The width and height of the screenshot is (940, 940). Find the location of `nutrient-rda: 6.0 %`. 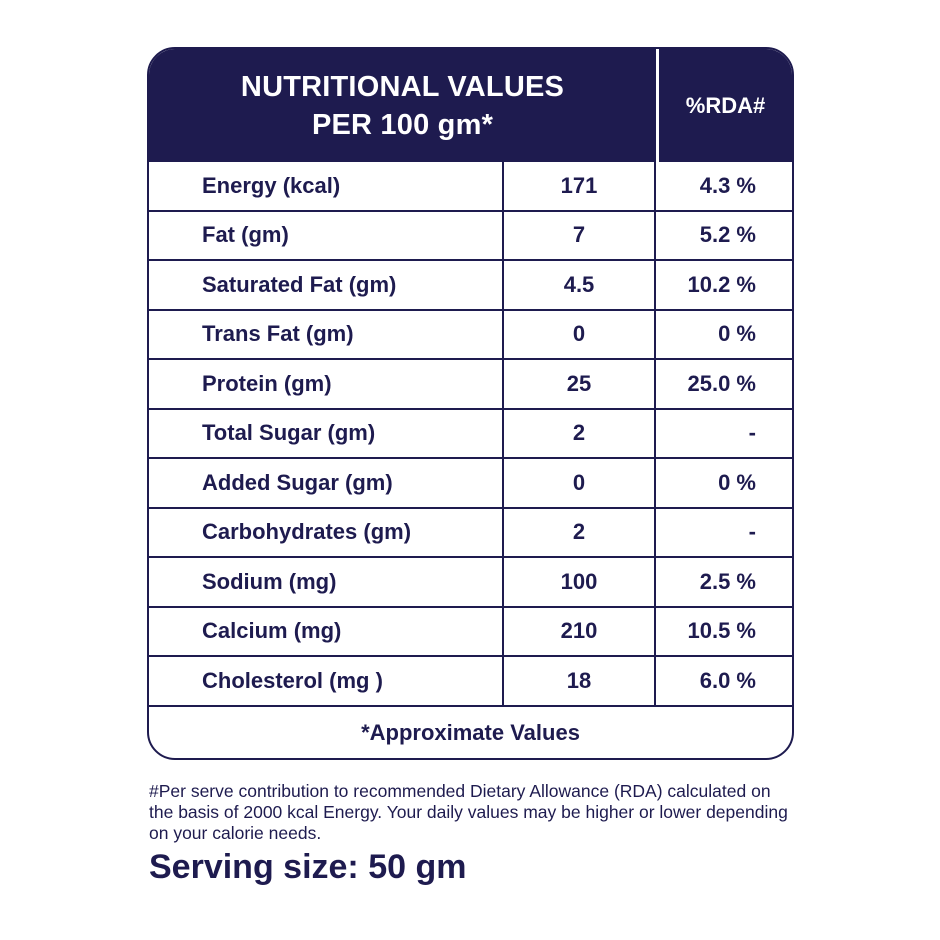

nutrient-rda: 6.0 % is located at coordinates (727, 680).